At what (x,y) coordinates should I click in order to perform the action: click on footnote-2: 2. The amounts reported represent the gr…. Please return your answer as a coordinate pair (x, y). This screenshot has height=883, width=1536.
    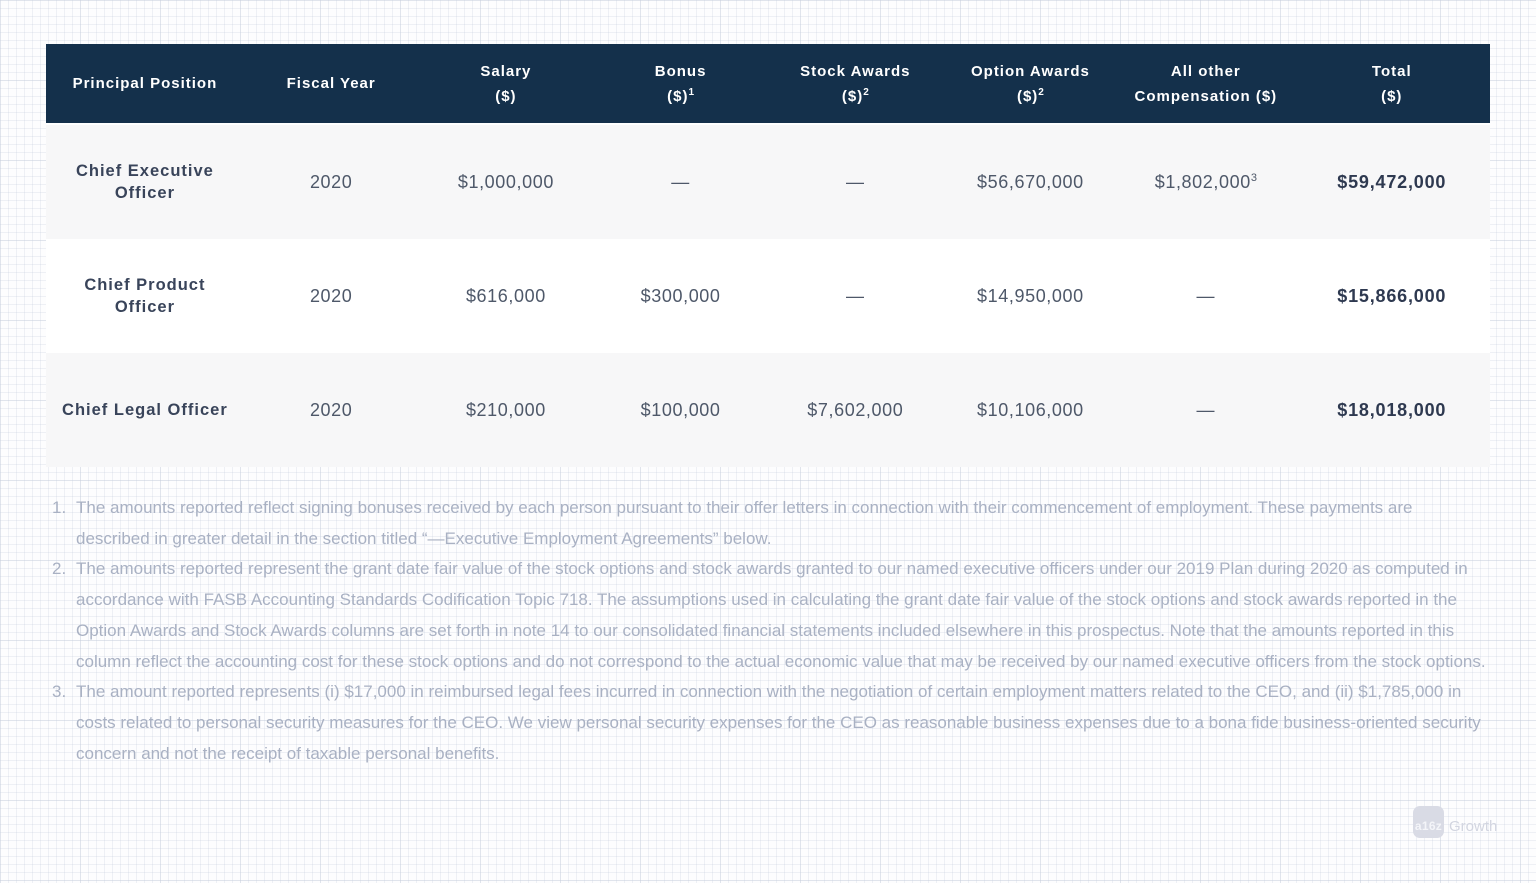
    Looking at the image, I should click on (771, 615).